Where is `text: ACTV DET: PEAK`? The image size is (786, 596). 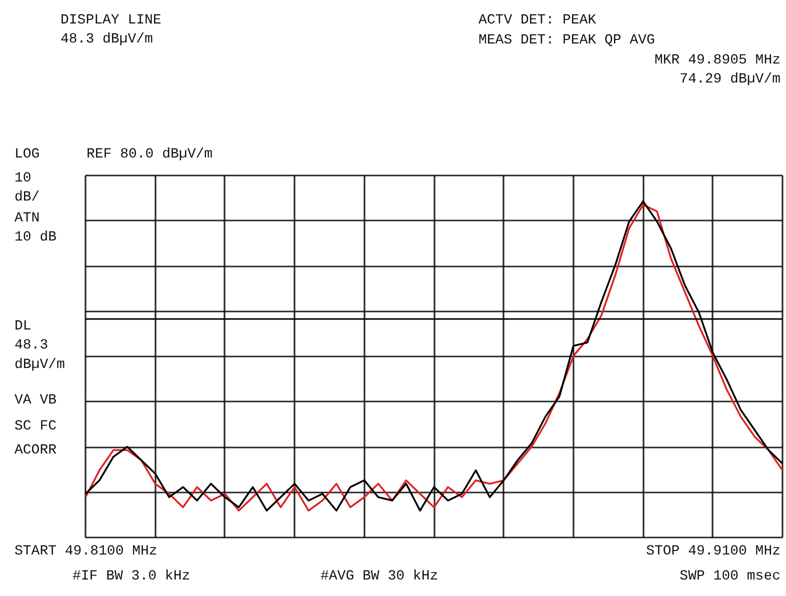
text: ACTV DET: PEAK is located at coordinates (537, 20).